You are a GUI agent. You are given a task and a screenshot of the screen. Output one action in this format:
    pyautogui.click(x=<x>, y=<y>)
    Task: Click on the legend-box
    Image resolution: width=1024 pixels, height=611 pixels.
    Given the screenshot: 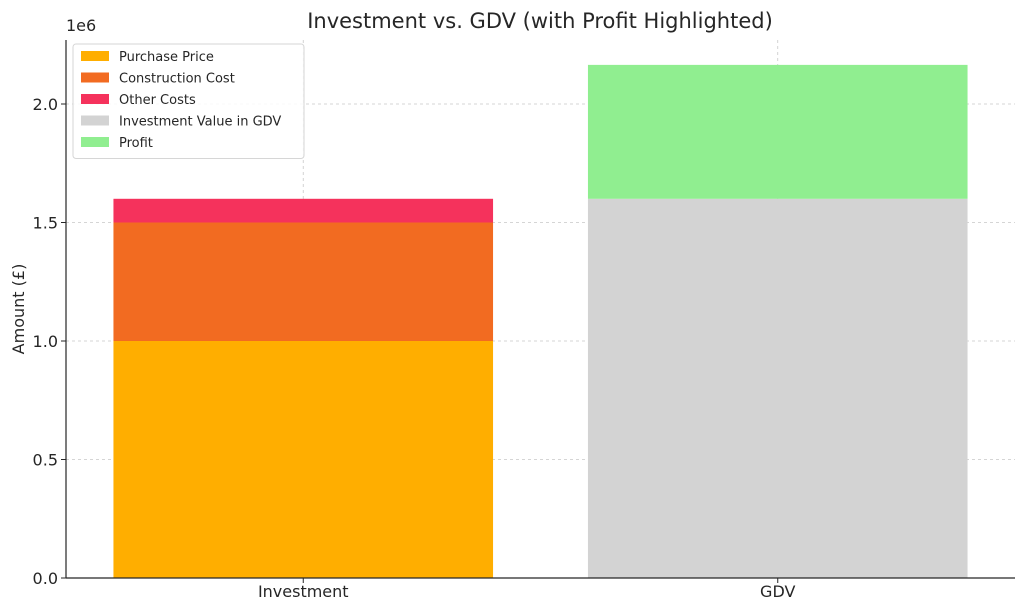 What is the action you would take?
    pyautogui.click(x=188, y=101)
    